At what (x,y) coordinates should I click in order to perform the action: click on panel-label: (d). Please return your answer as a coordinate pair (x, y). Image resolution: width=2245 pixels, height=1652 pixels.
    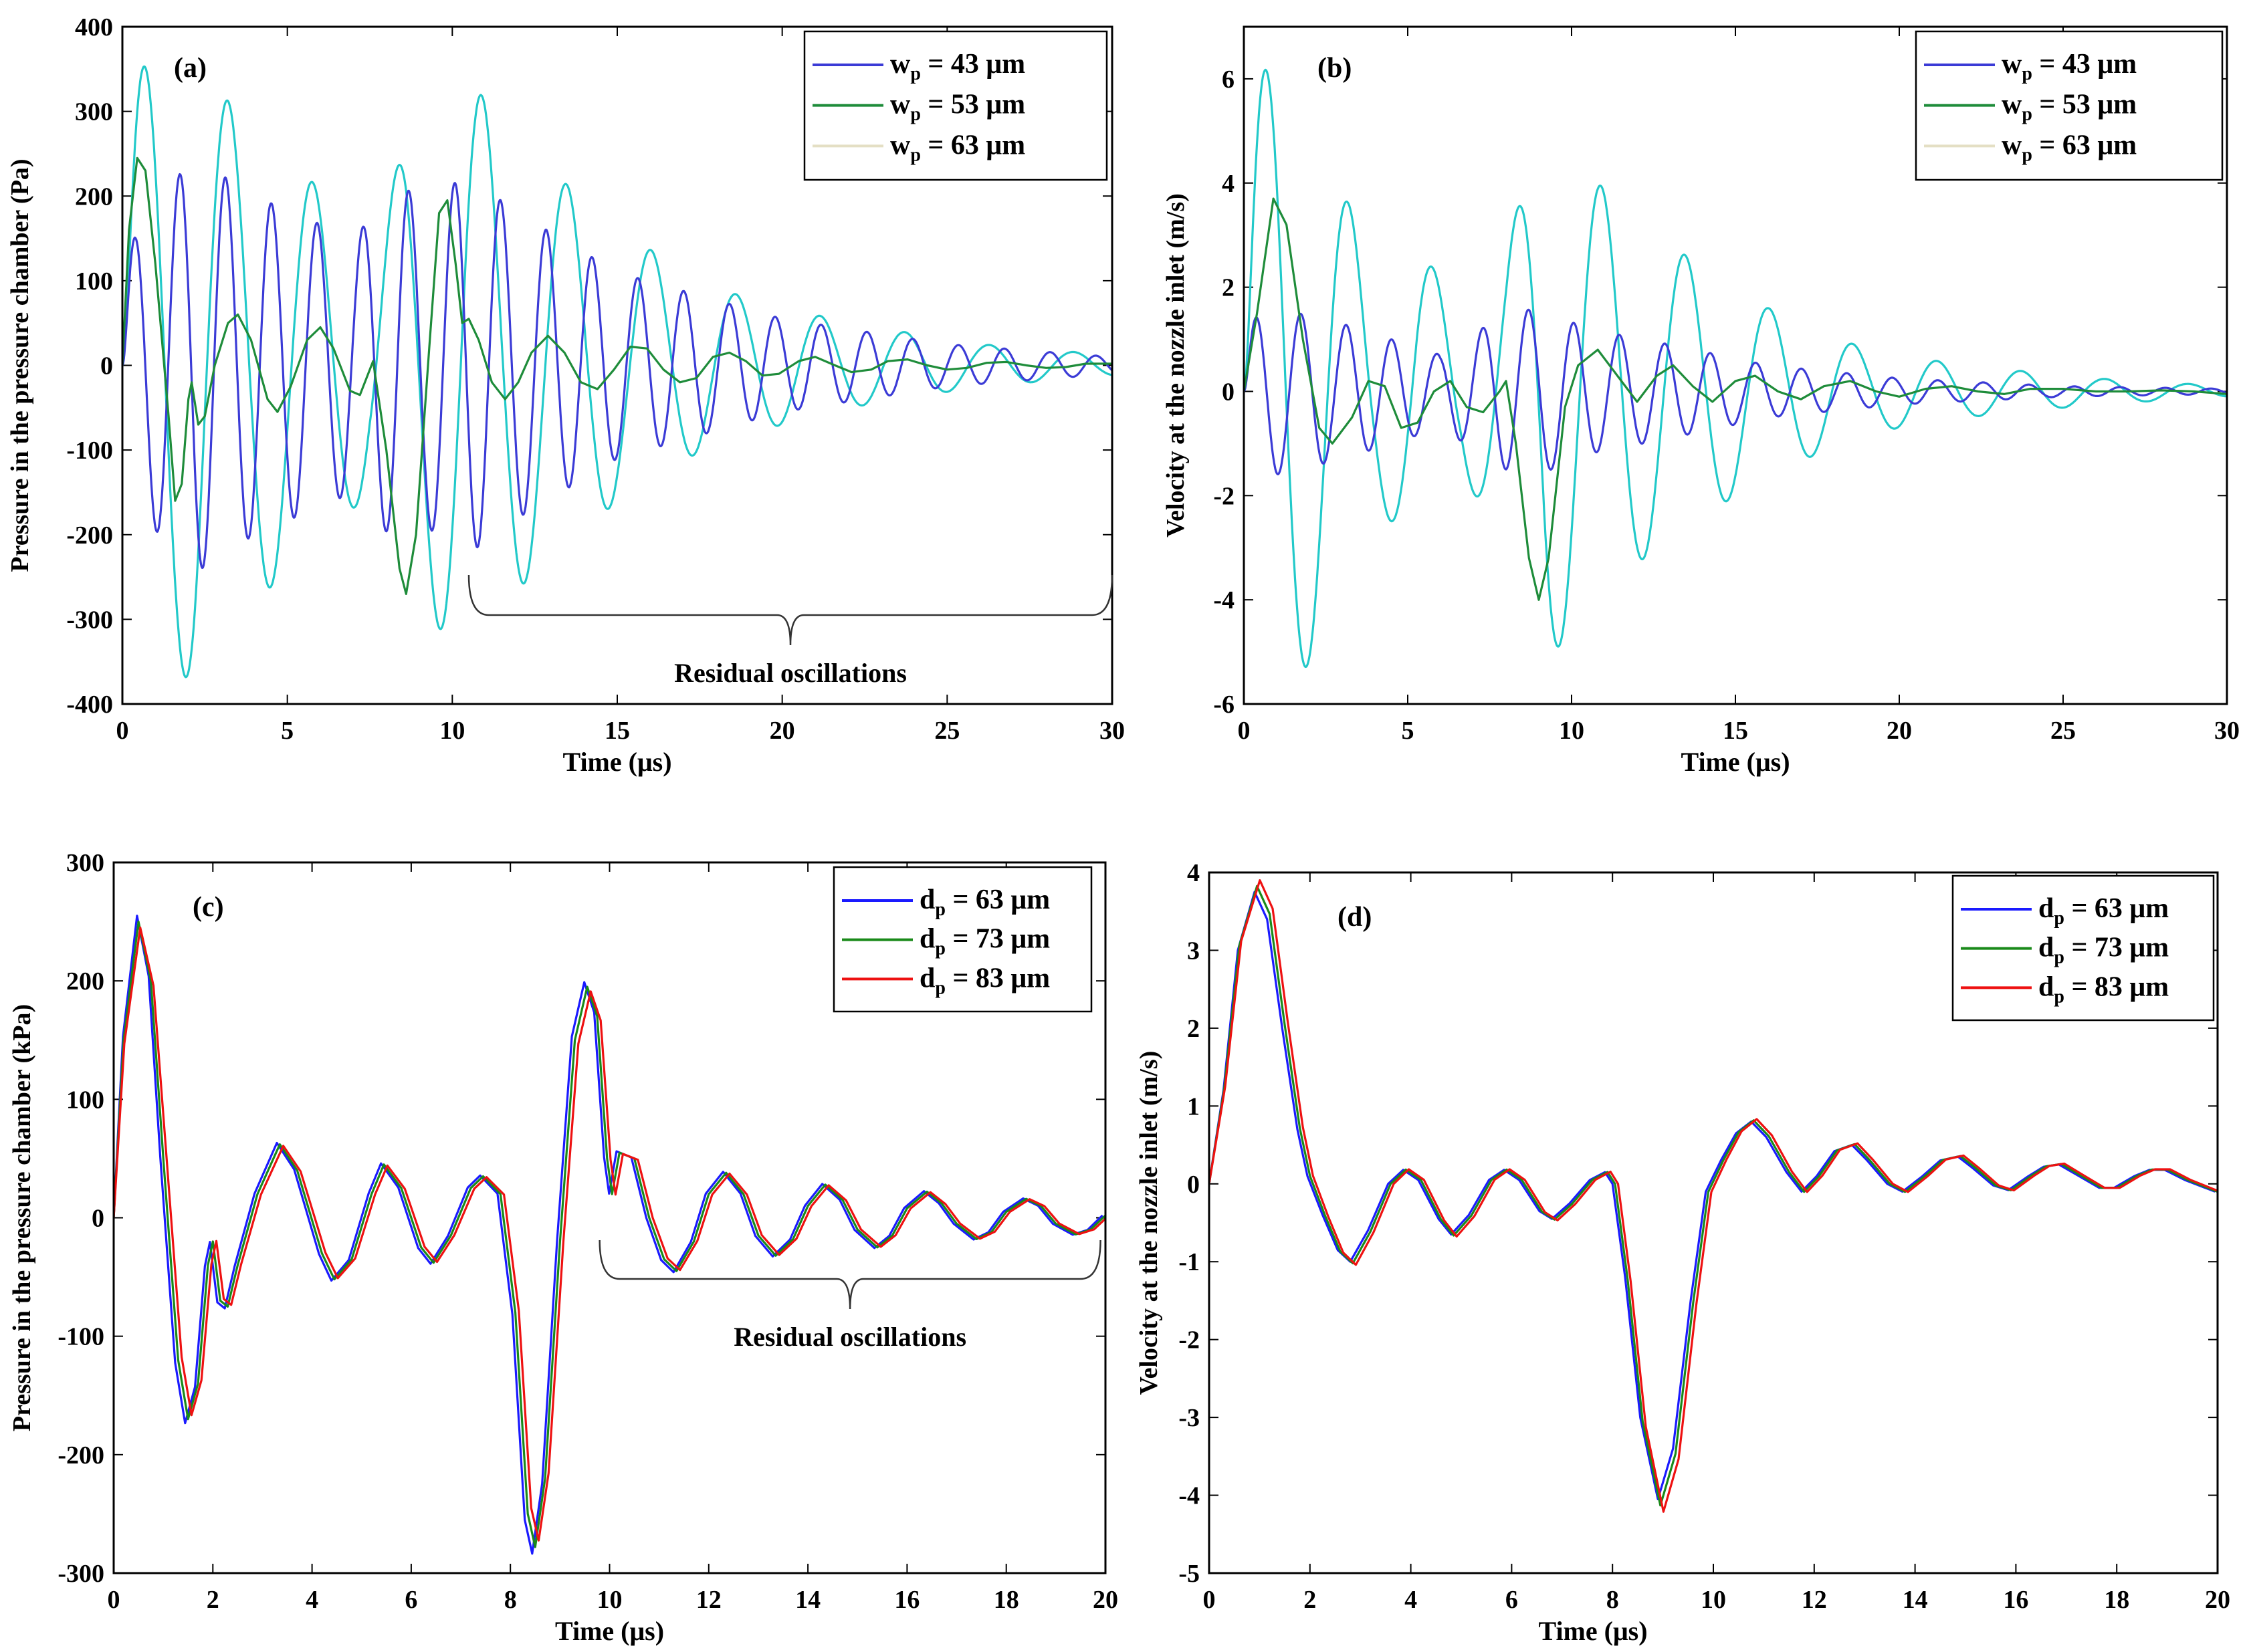
    Looking at the image, I should click on (1355, 917).